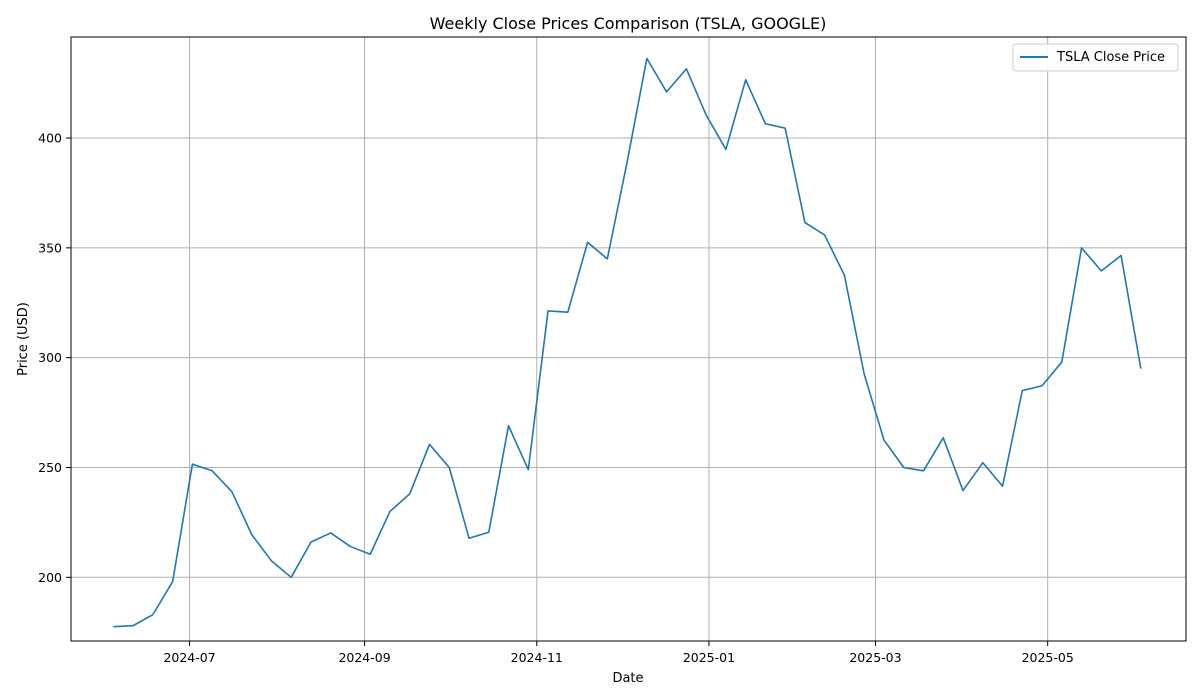 This screenshot has height=700, width=1200. Describe the element at coordinates (627, 678) in the screenshot. I see `x-axis-label: Date` at that location.